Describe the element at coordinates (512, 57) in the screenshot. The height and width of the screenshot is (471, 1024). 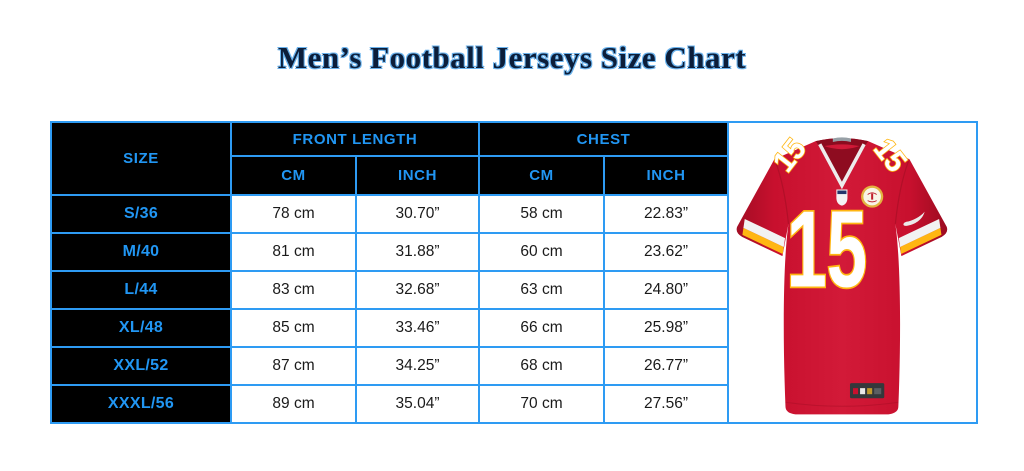
I see `page-title: Men’s Football Jerseys Size Chart` at that location.